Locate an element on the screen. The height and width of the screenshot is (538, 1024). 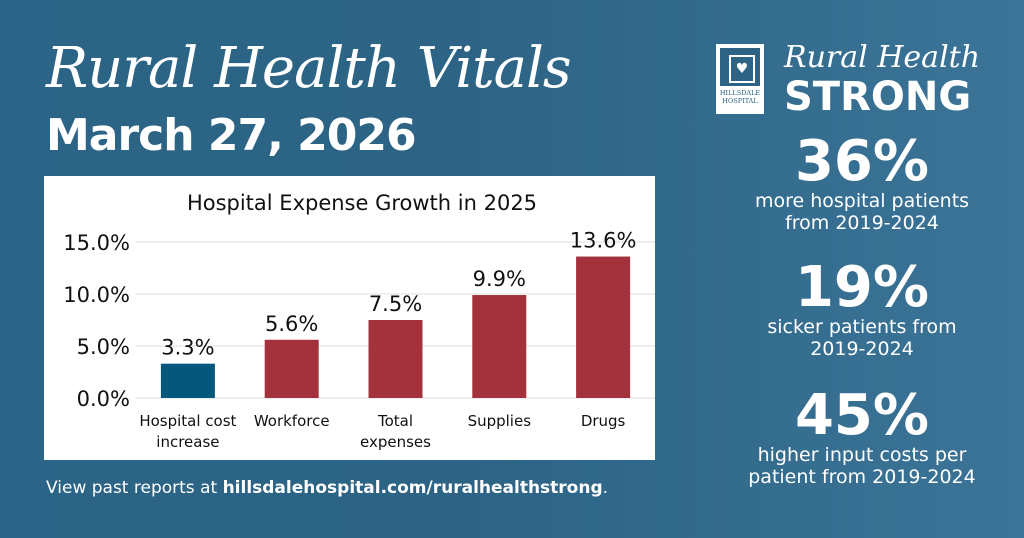
x-tick-label: Workforce is located at coordinates (292, 421).